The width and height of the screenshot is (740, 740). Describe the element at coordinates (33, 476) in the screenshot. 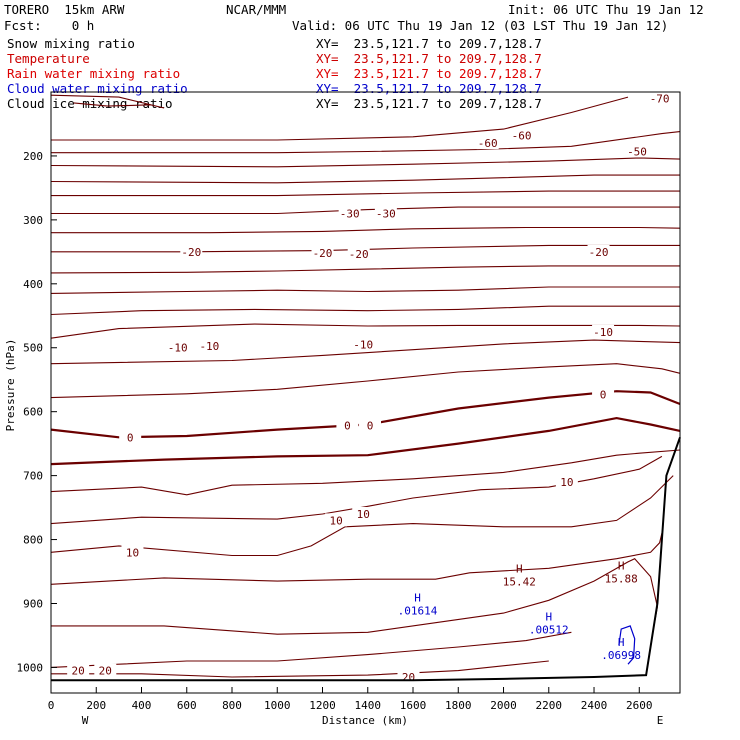

I see `y-tick-label: 700` at that location.